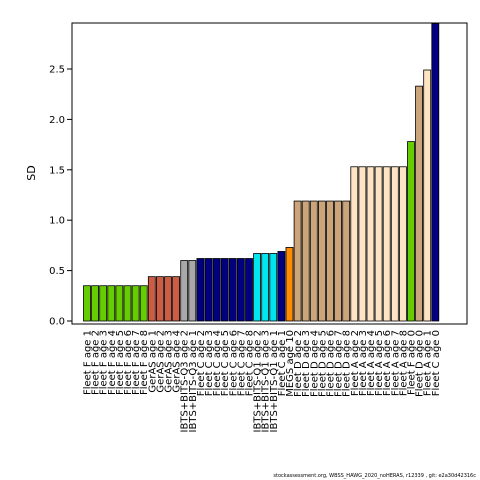 The height and width of the screenshot is (480, 480). What do you see at coordinates (57, 170) in the screenshot?
I see `y-tick-label: 1.5` at bounding box center [57, 170].